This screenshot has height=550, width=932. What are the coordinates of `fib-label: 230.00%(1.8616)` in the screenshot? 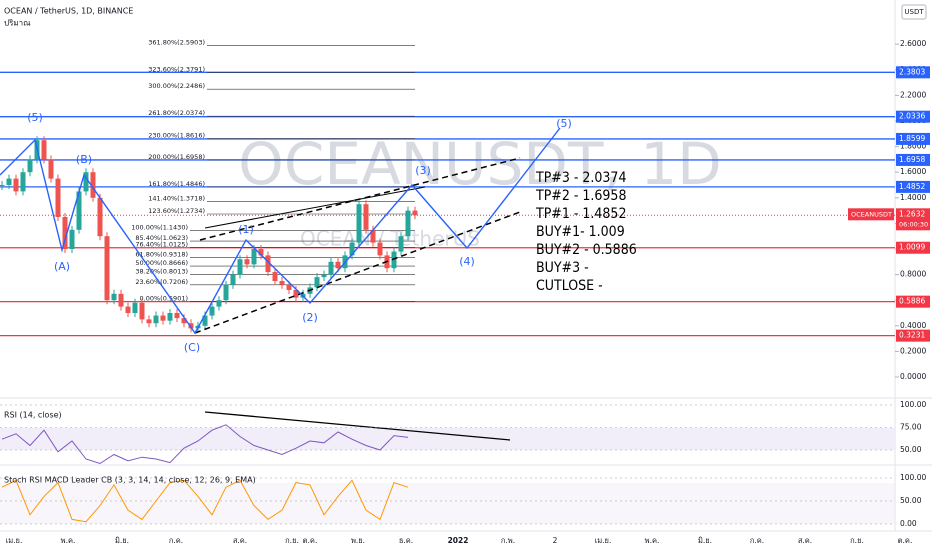 It's located at (176, 136).